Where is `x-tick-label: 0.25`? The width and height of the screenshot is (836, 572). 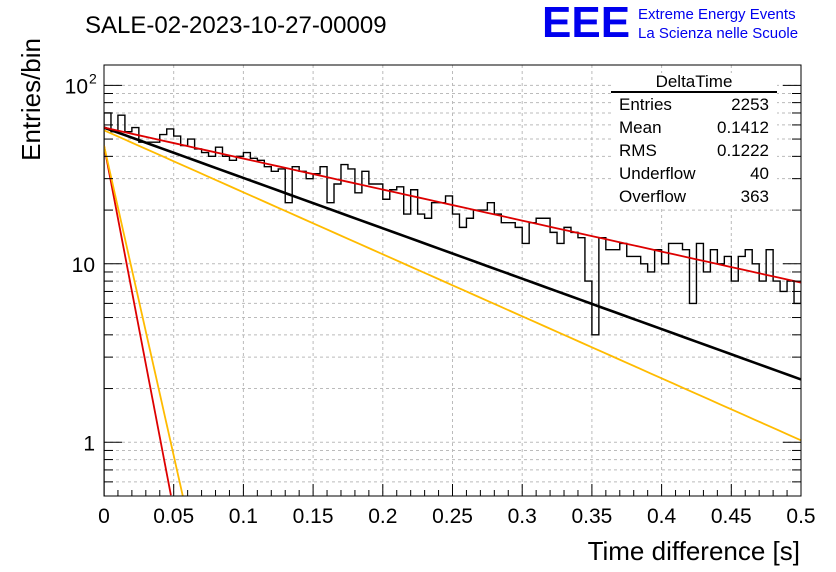
x-tick-label: 0.25 is located at coordinates (452, 516).